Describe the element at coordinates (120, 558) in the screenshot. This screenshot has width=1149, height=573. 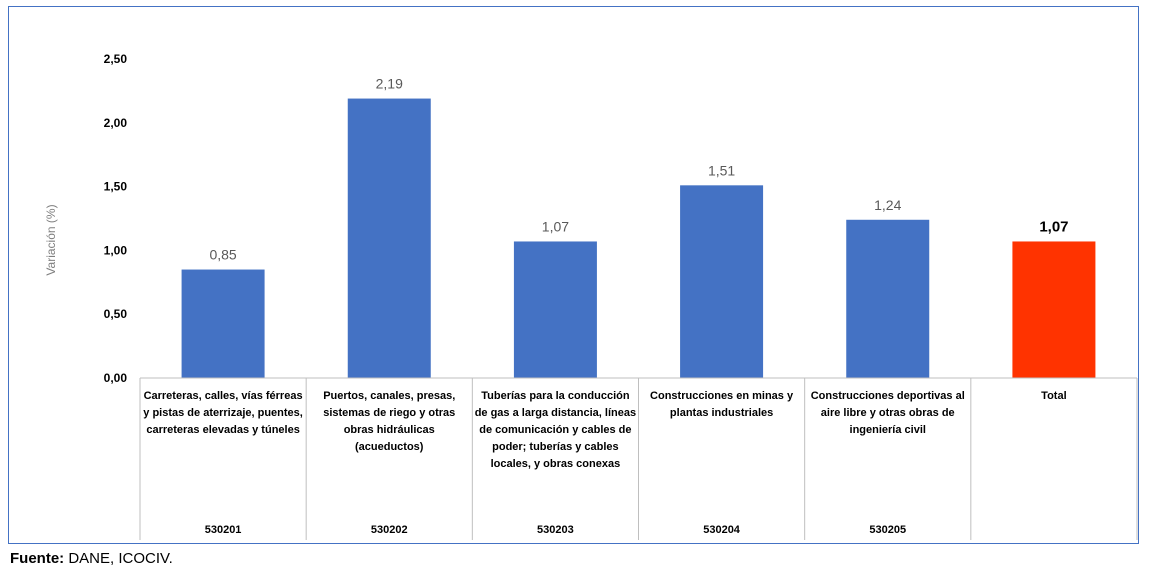
I see `source-text: DANE, ICOCIV.` at that location.